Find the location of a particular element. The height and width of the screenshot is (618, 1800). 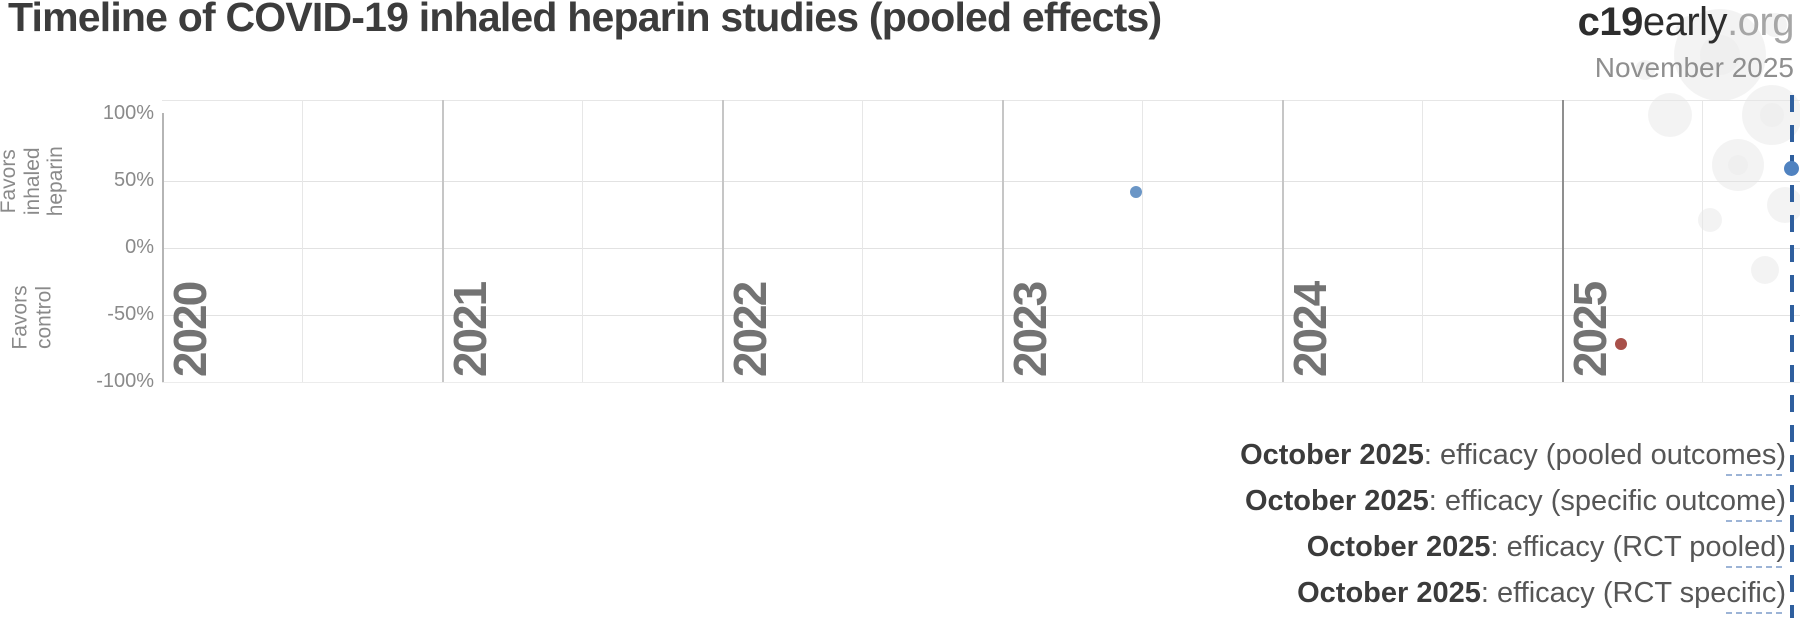

annotation-line: October 2025: efficacy (RCT pooled) is located at coordinates (1513, 547).